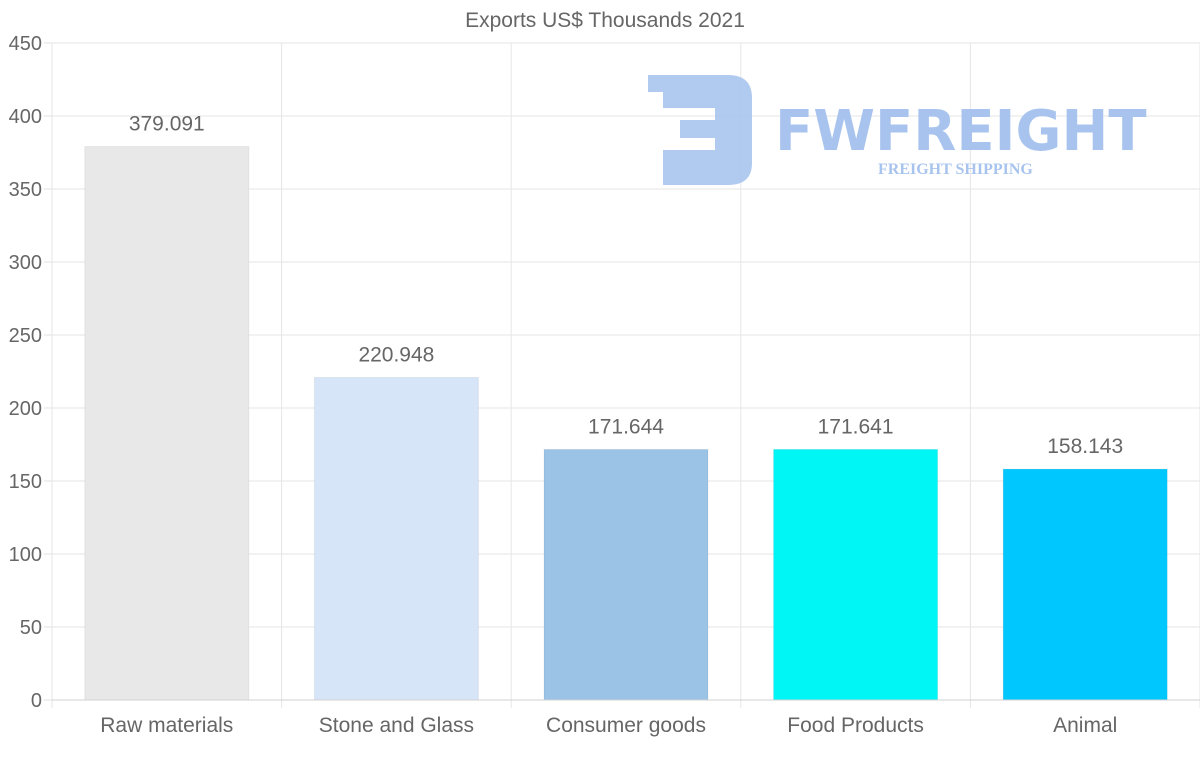 This screenshot has height=763, width=1200. What do you see at coordinates (25, 117) in the screenshot?
I see `y-tick-label: 400` at bounding box center [25, 117].